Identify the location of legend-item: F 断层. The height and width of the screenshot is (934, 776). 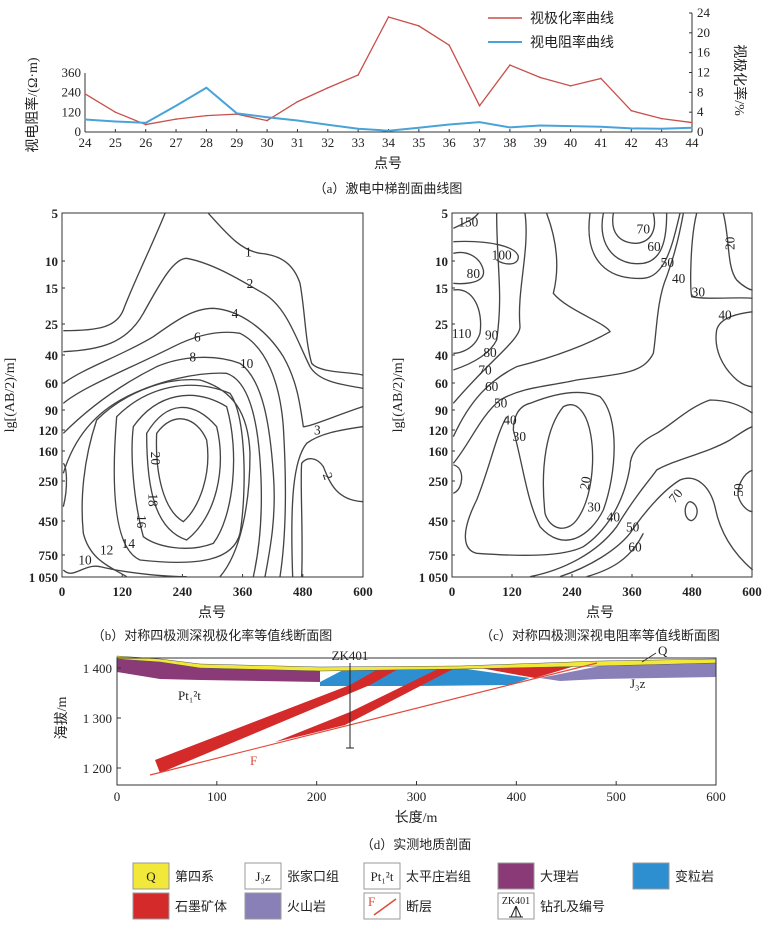
(397, 906).